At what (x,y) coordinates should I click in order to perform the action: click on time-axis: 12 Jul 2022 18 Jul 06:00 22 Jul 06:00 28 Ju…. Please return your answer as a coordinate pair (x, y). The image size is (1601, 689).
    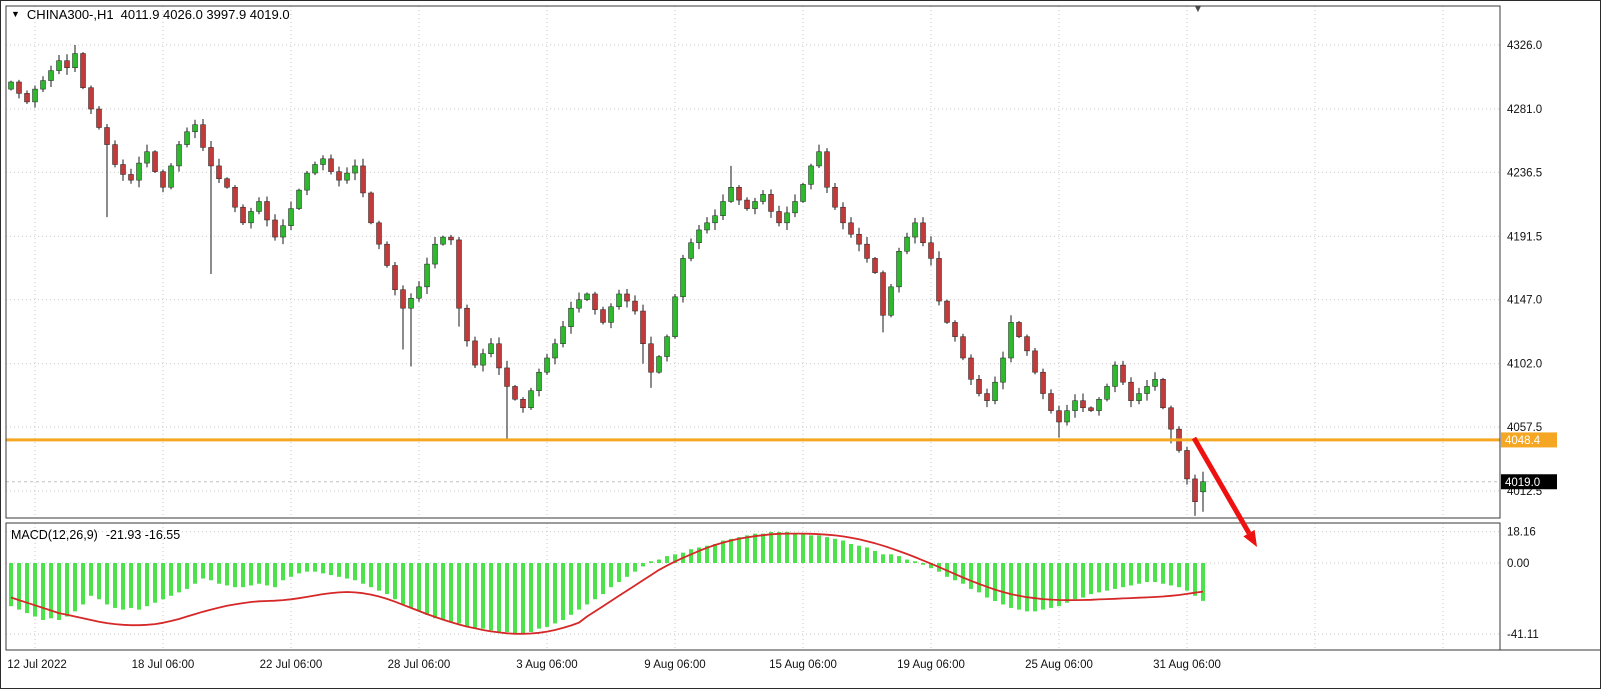
    Looking at the image, I should click on (753, 669).